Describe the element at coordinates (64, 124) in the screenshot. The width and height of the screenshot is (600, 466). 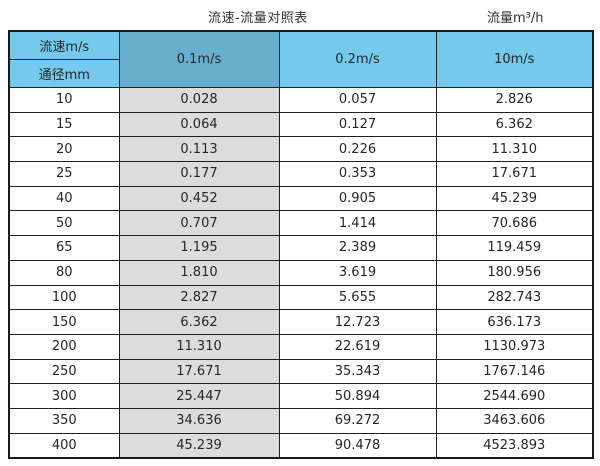
I see `diameter-cell: 15` at that location.